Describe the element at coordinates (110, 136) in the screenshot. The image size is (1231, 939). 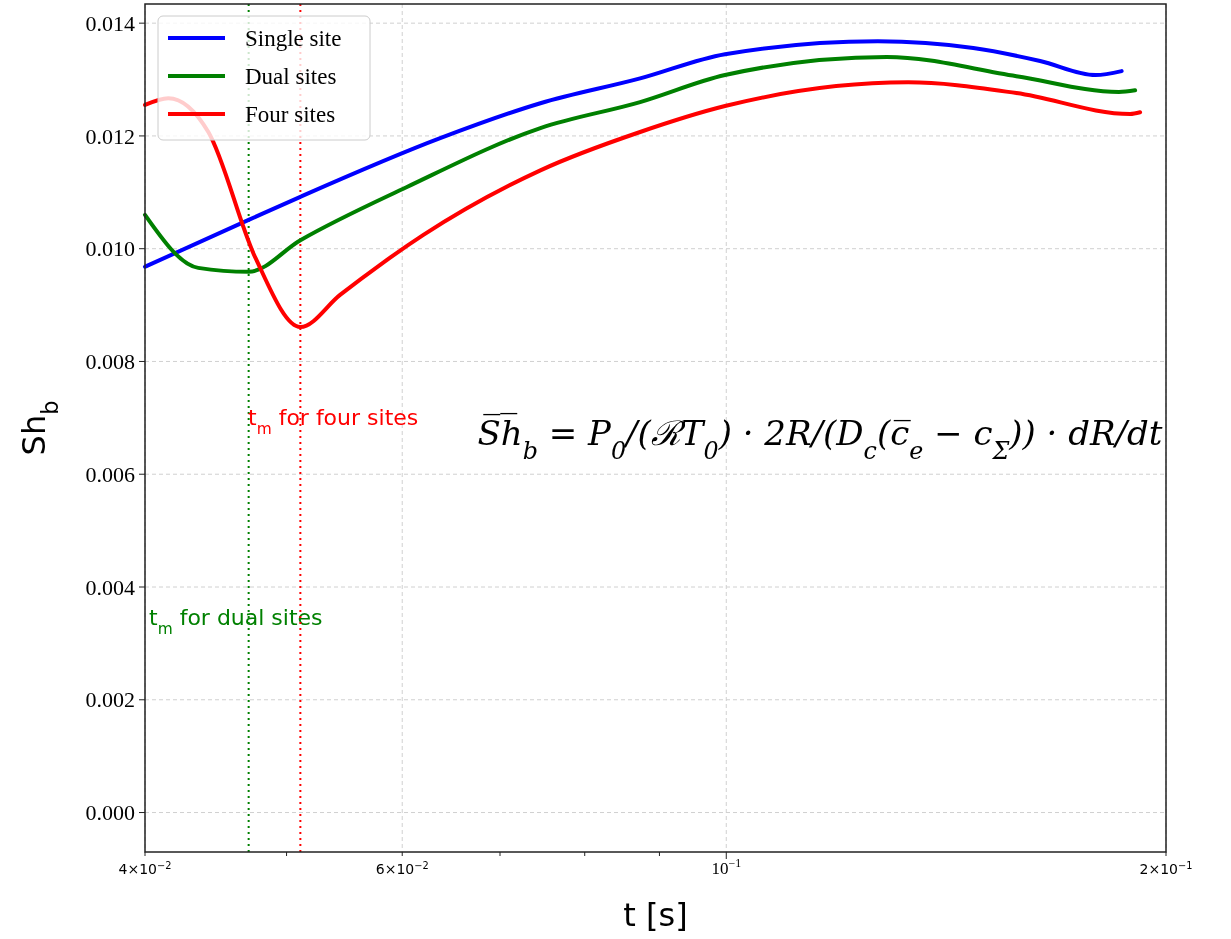
I see `y-tick-label: 0.012` at that location.